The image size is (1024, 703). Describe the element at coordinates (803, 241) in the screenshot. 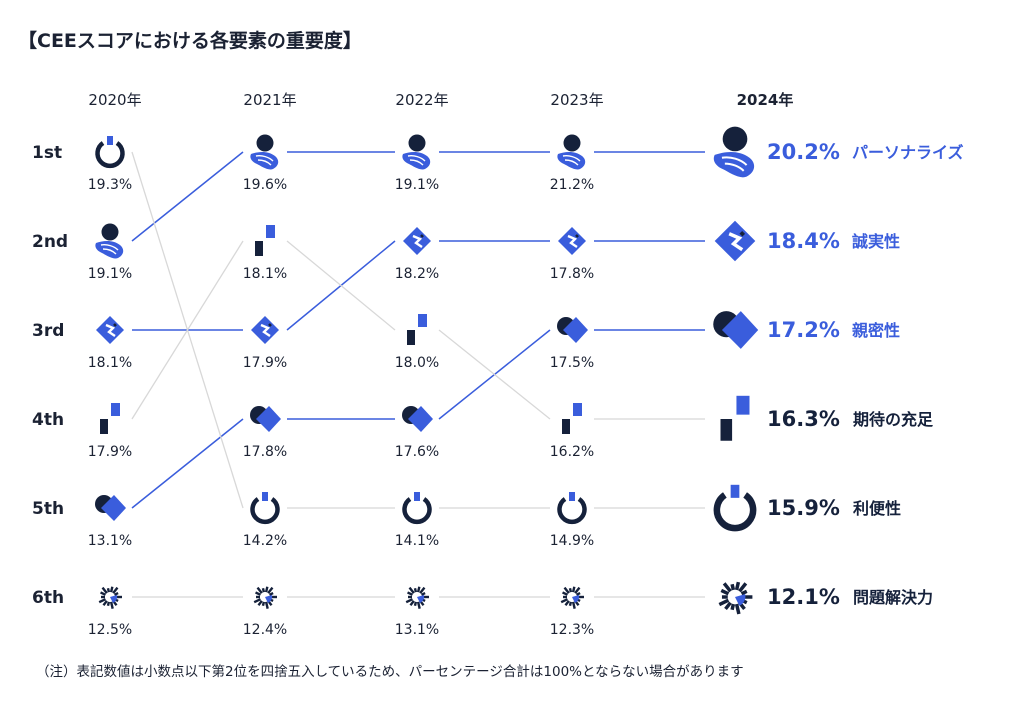

I see `latest-value-label: 18.4%` at that location.